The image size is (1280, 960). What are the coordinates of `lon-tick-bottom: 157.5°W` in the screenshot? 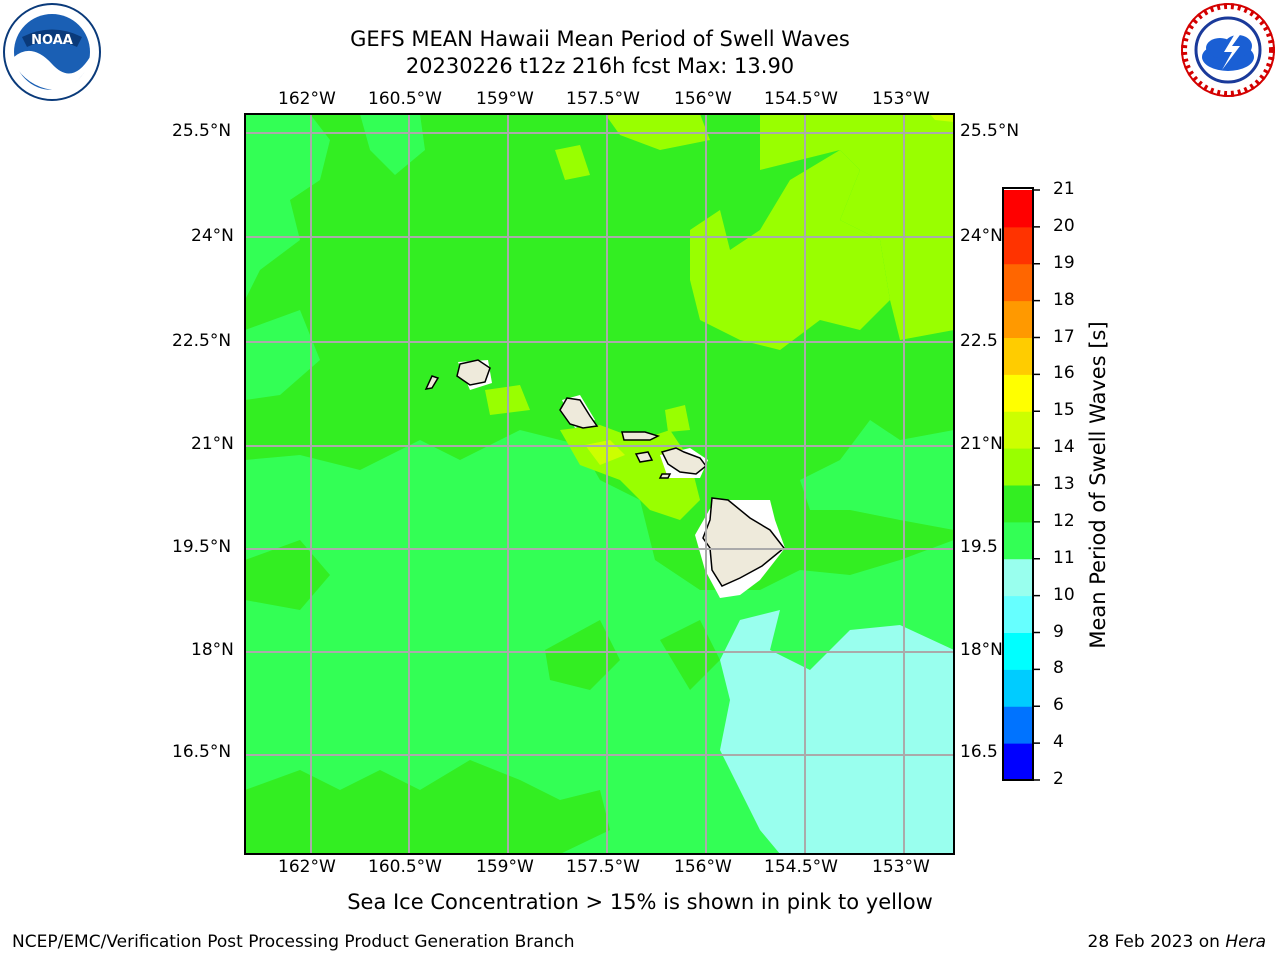 It's located at (603, 867).